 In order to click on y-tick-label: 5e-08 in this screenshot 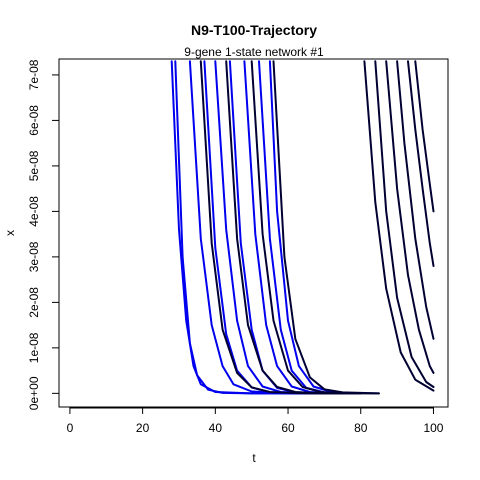, I will do `click(34, 165)`.